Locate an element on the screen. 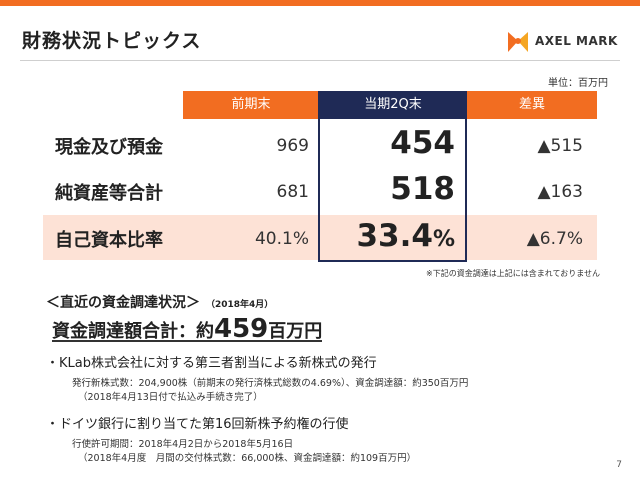 This screenshot has width=640, height=479. difference-value: ▲515 is located at coordinates (560, 146).